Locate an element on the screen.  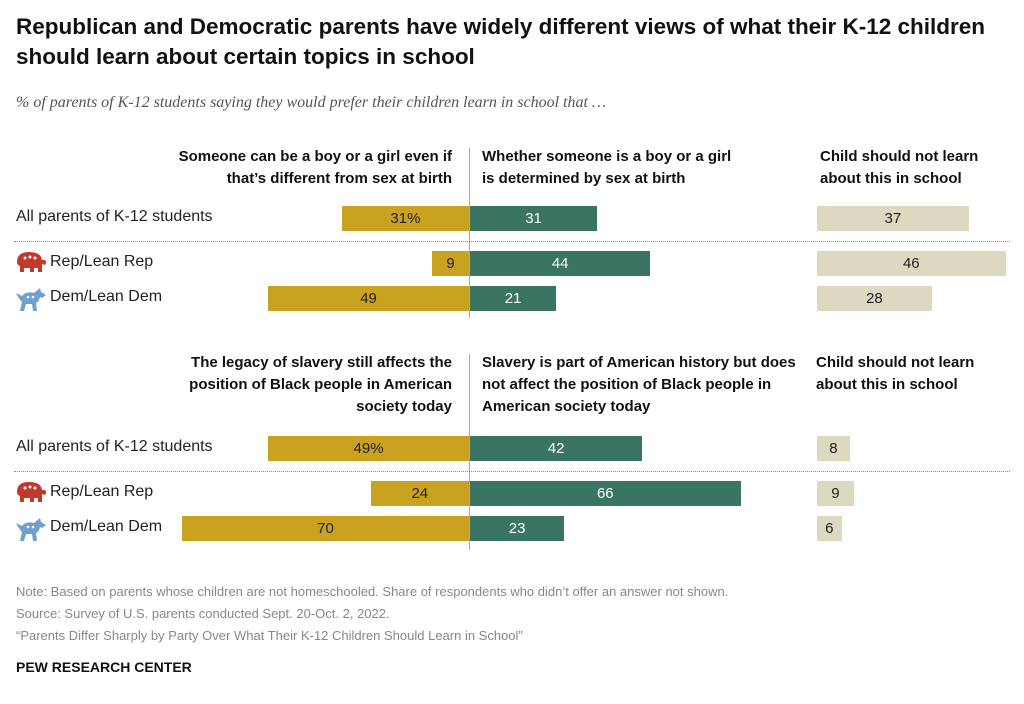
data-label: 24 is located at coordinates (420, 493).